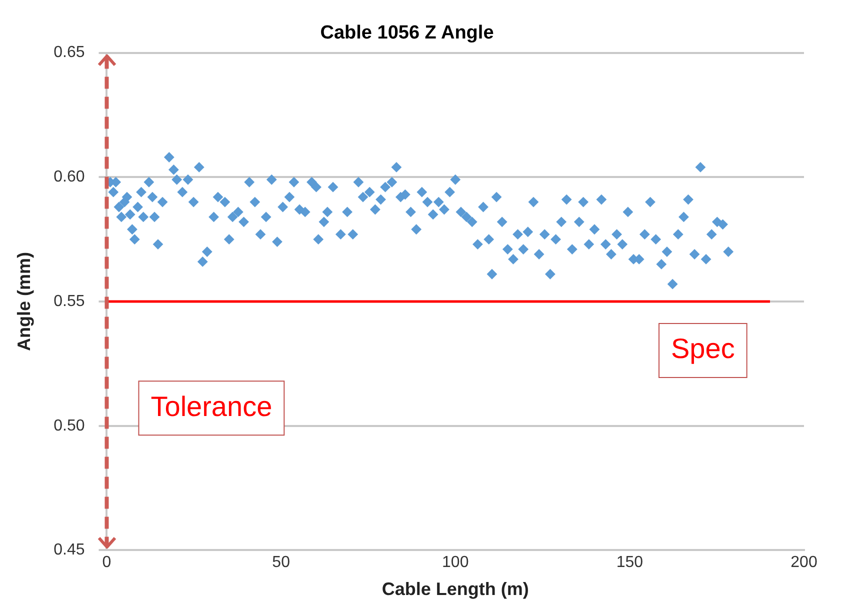 This screenshot has width=844, height=605. I want to click on y-tick-label: 0.60, so click(69, 177).